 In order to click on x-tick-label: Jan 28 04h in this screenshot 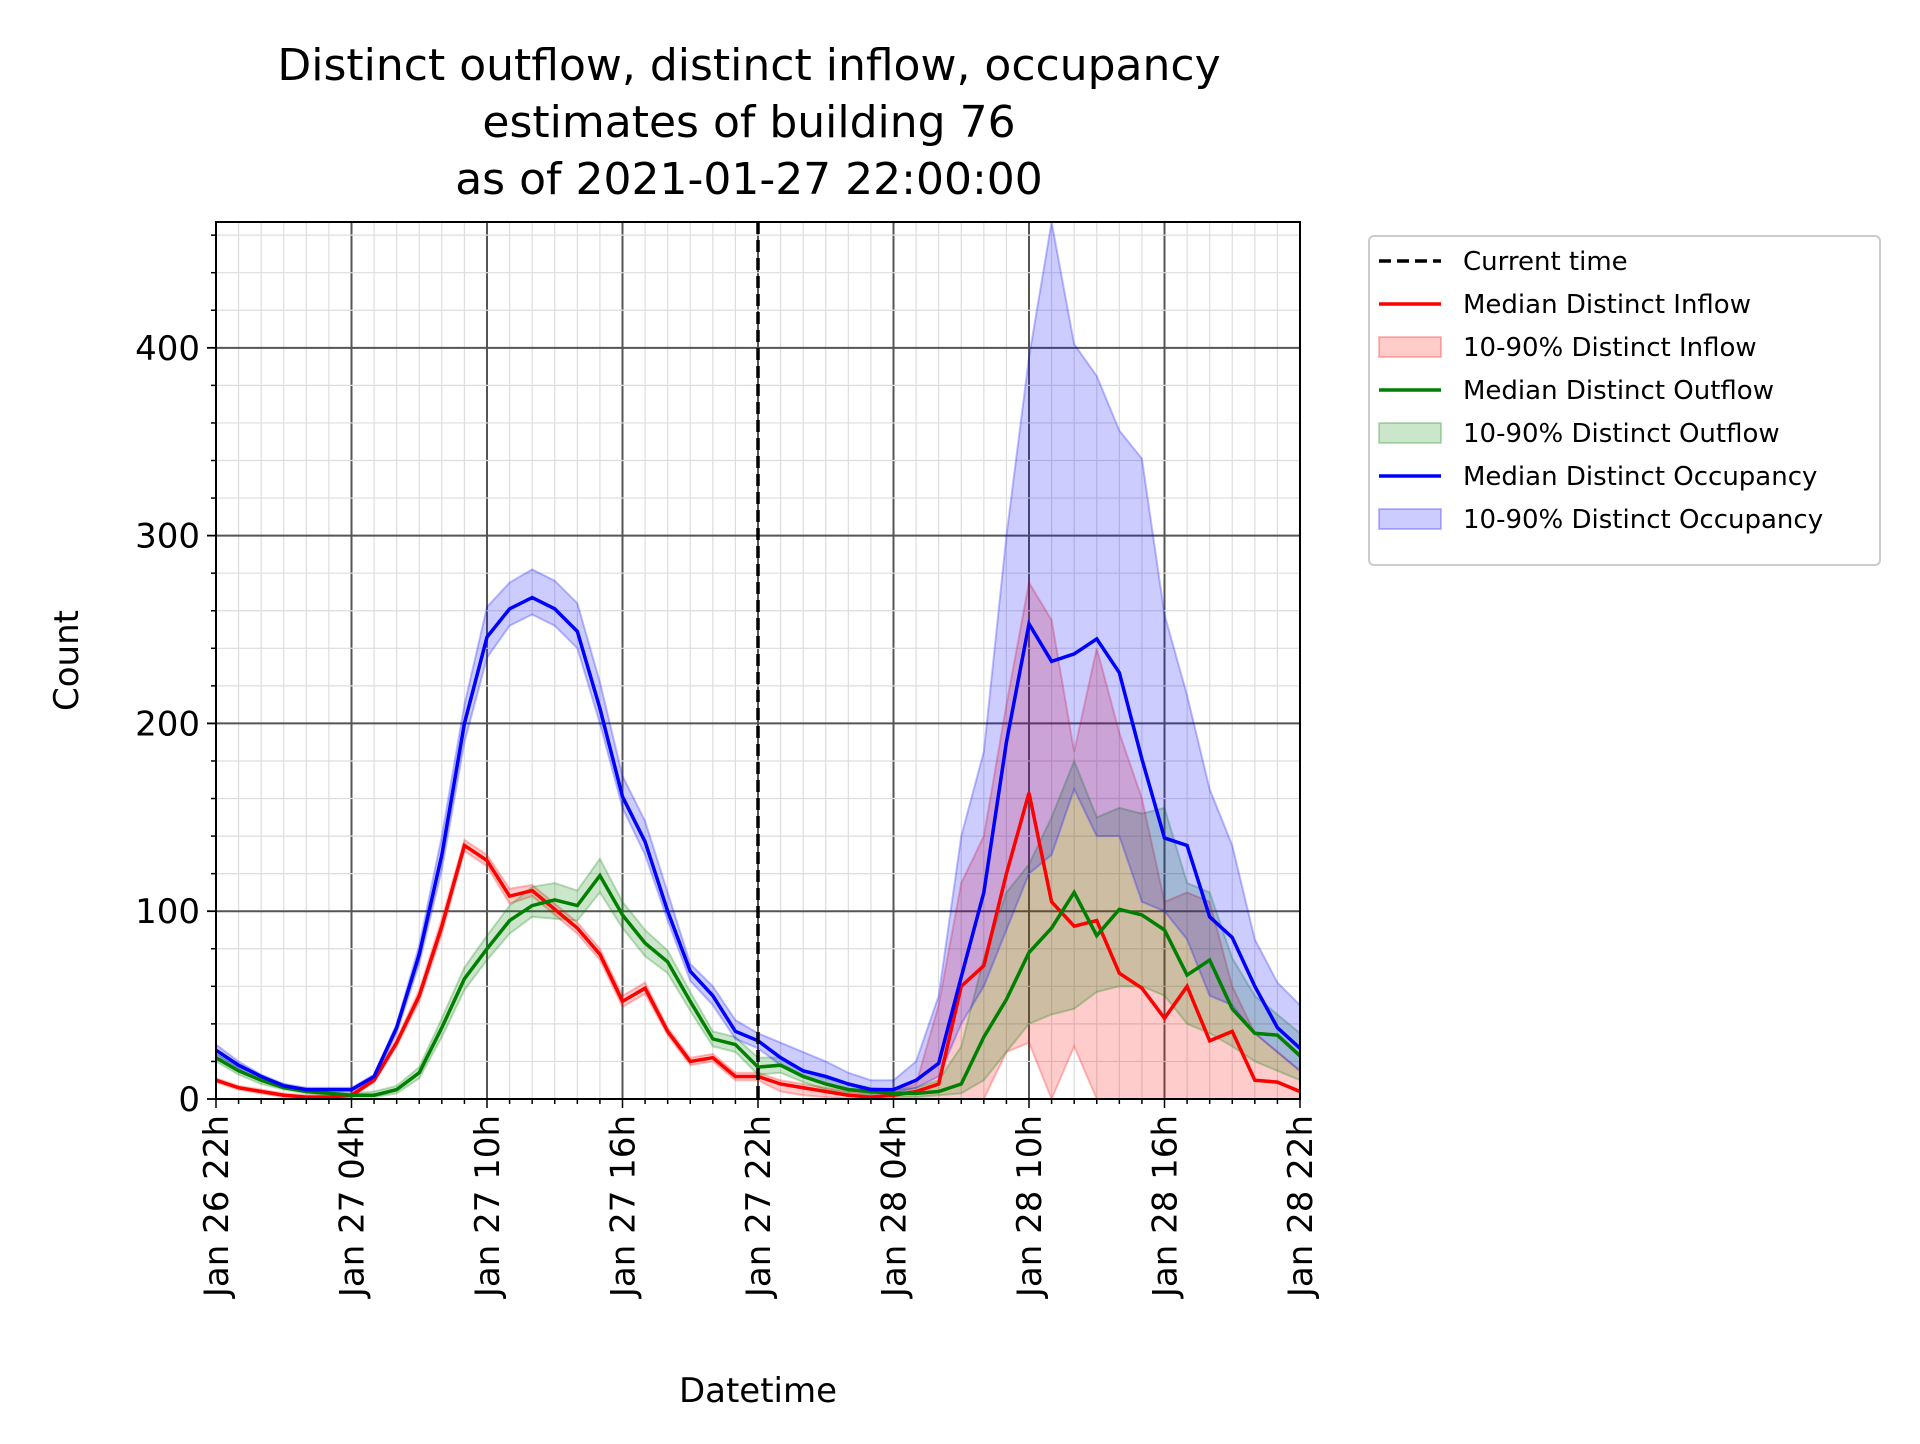, I will do `click(895, 1207)`.